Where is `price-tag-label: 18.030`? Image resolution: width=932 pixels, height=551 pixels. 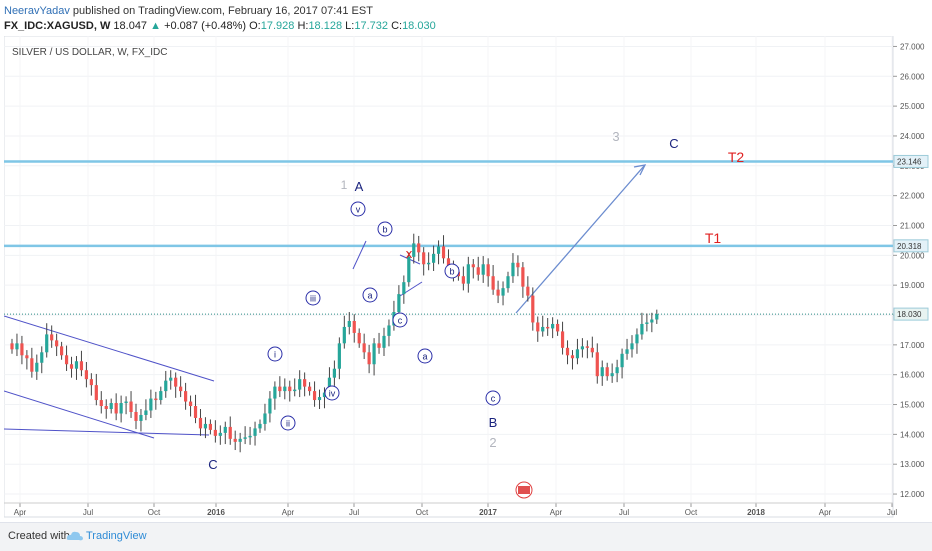
price-tag-label: 18.030 is located at coordinates (909, 314).